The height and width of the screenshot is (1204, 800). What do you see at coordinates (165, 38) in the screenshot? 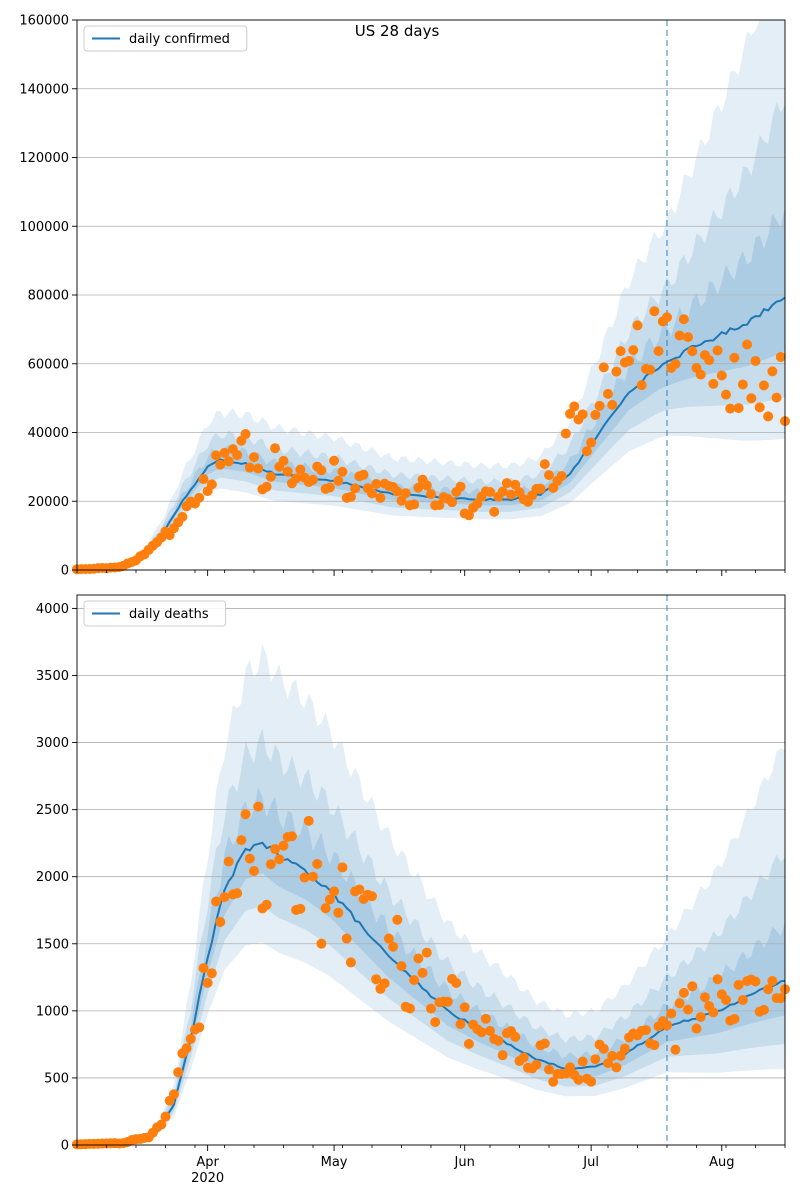
I see `legend-box` at bounding box center [165, 38].